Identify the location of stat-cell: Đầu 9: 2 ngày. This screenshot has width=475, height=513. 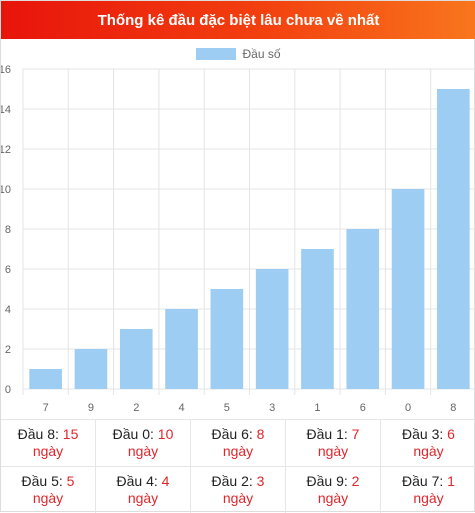
(333, 489).